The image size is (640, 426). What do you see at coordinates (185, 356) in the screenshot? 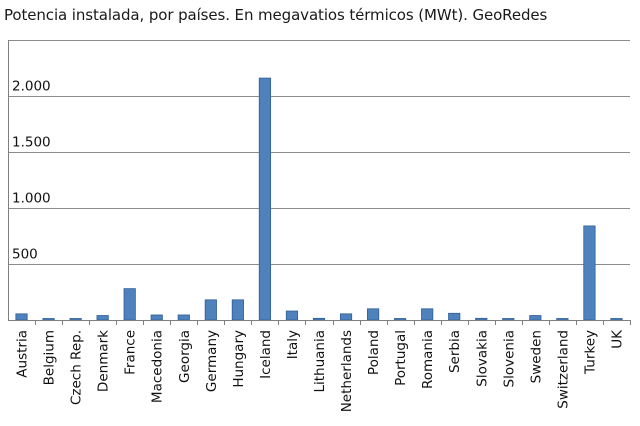
I see `x-tick-label: Georgia` at bounding box center [185, 356].